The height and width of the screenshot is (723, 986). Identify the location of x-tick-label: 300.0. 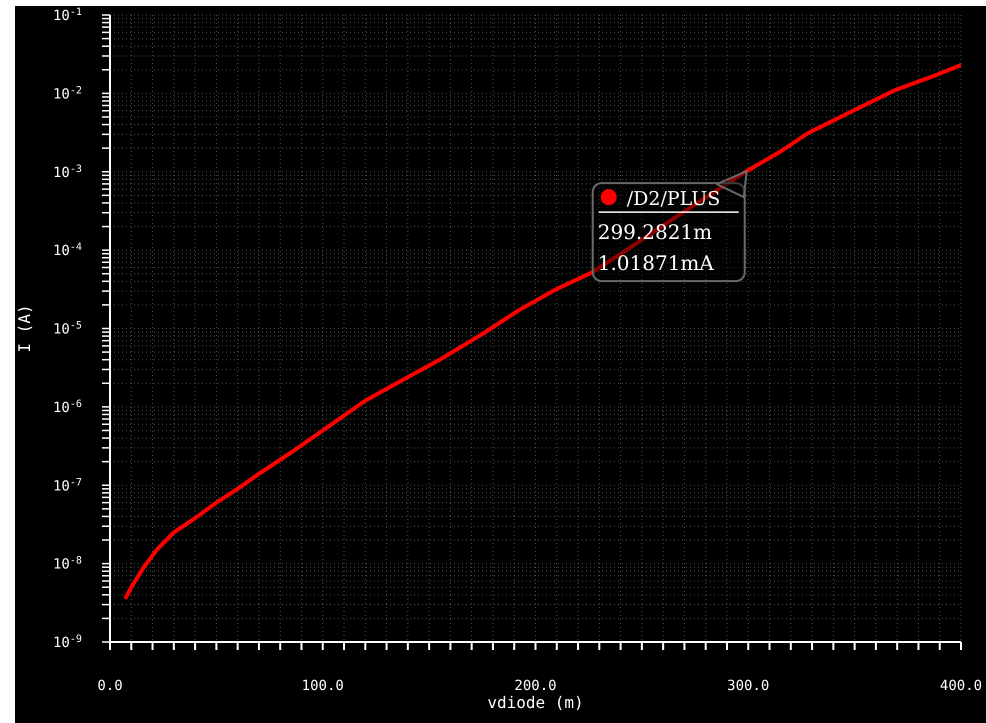
(748, 686).